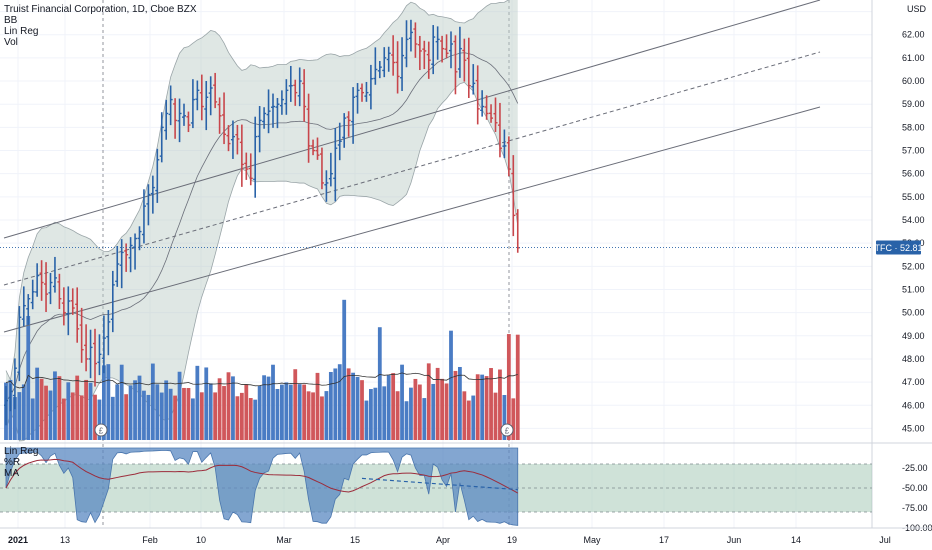 The image size is (932, 550). What do you see at coordinates (885, 540) in the screenshot?
I see `time-tick-label: Jul` at bounding box center [885, 540].